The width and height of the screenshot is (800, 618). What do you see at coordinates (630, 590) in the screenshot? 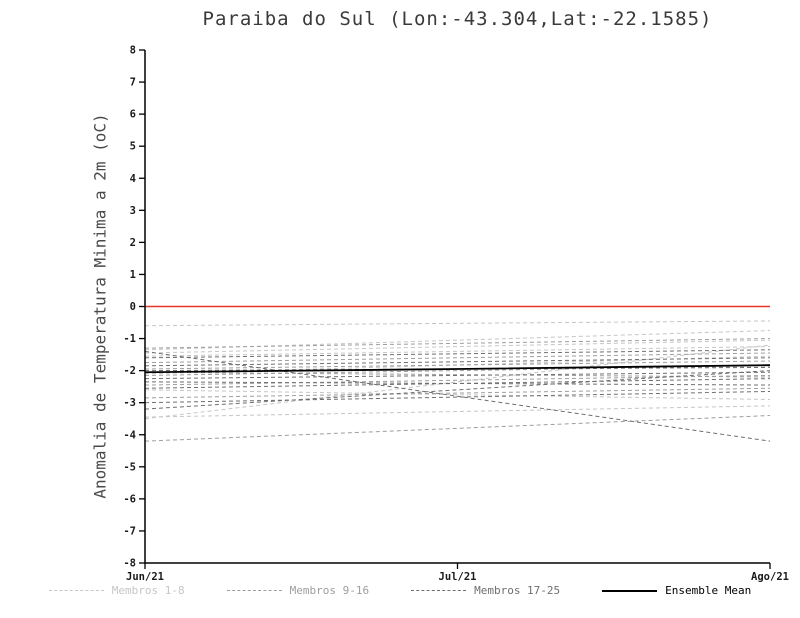
I see `solid-line-swatch` at bounding box center [630, 590].